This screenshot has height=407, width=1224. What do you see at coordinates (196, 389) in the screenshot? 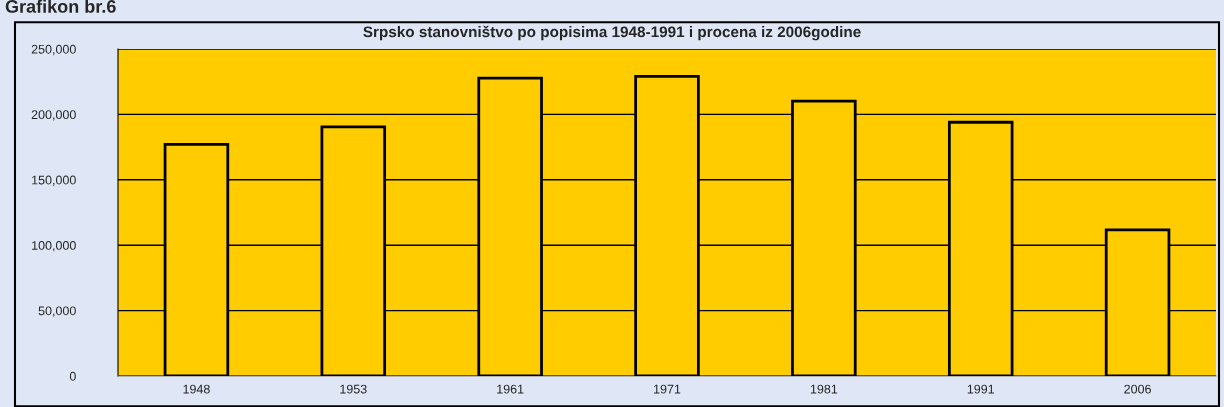
I see `x-tick-label: 1948` at bounding box center [196, 389].